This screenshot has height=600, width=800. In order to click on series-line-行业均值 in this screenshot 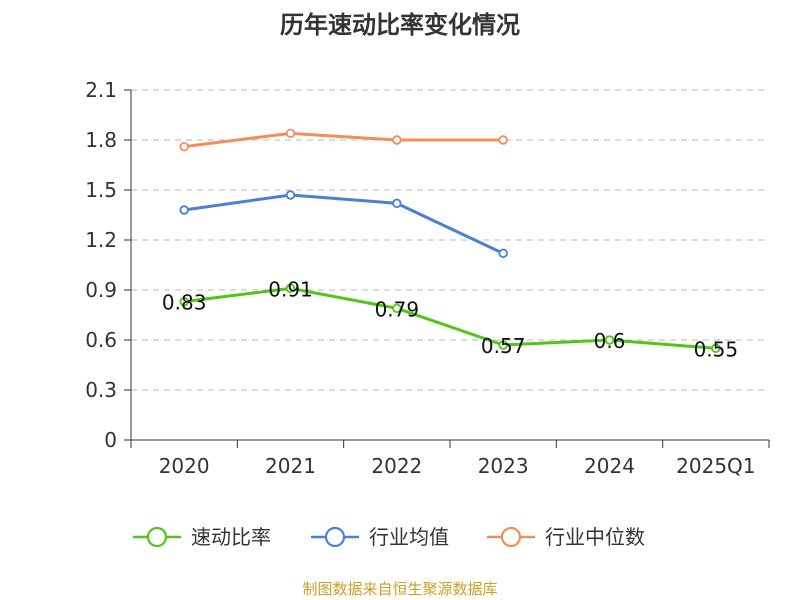, I will do `click(343, 224)`.